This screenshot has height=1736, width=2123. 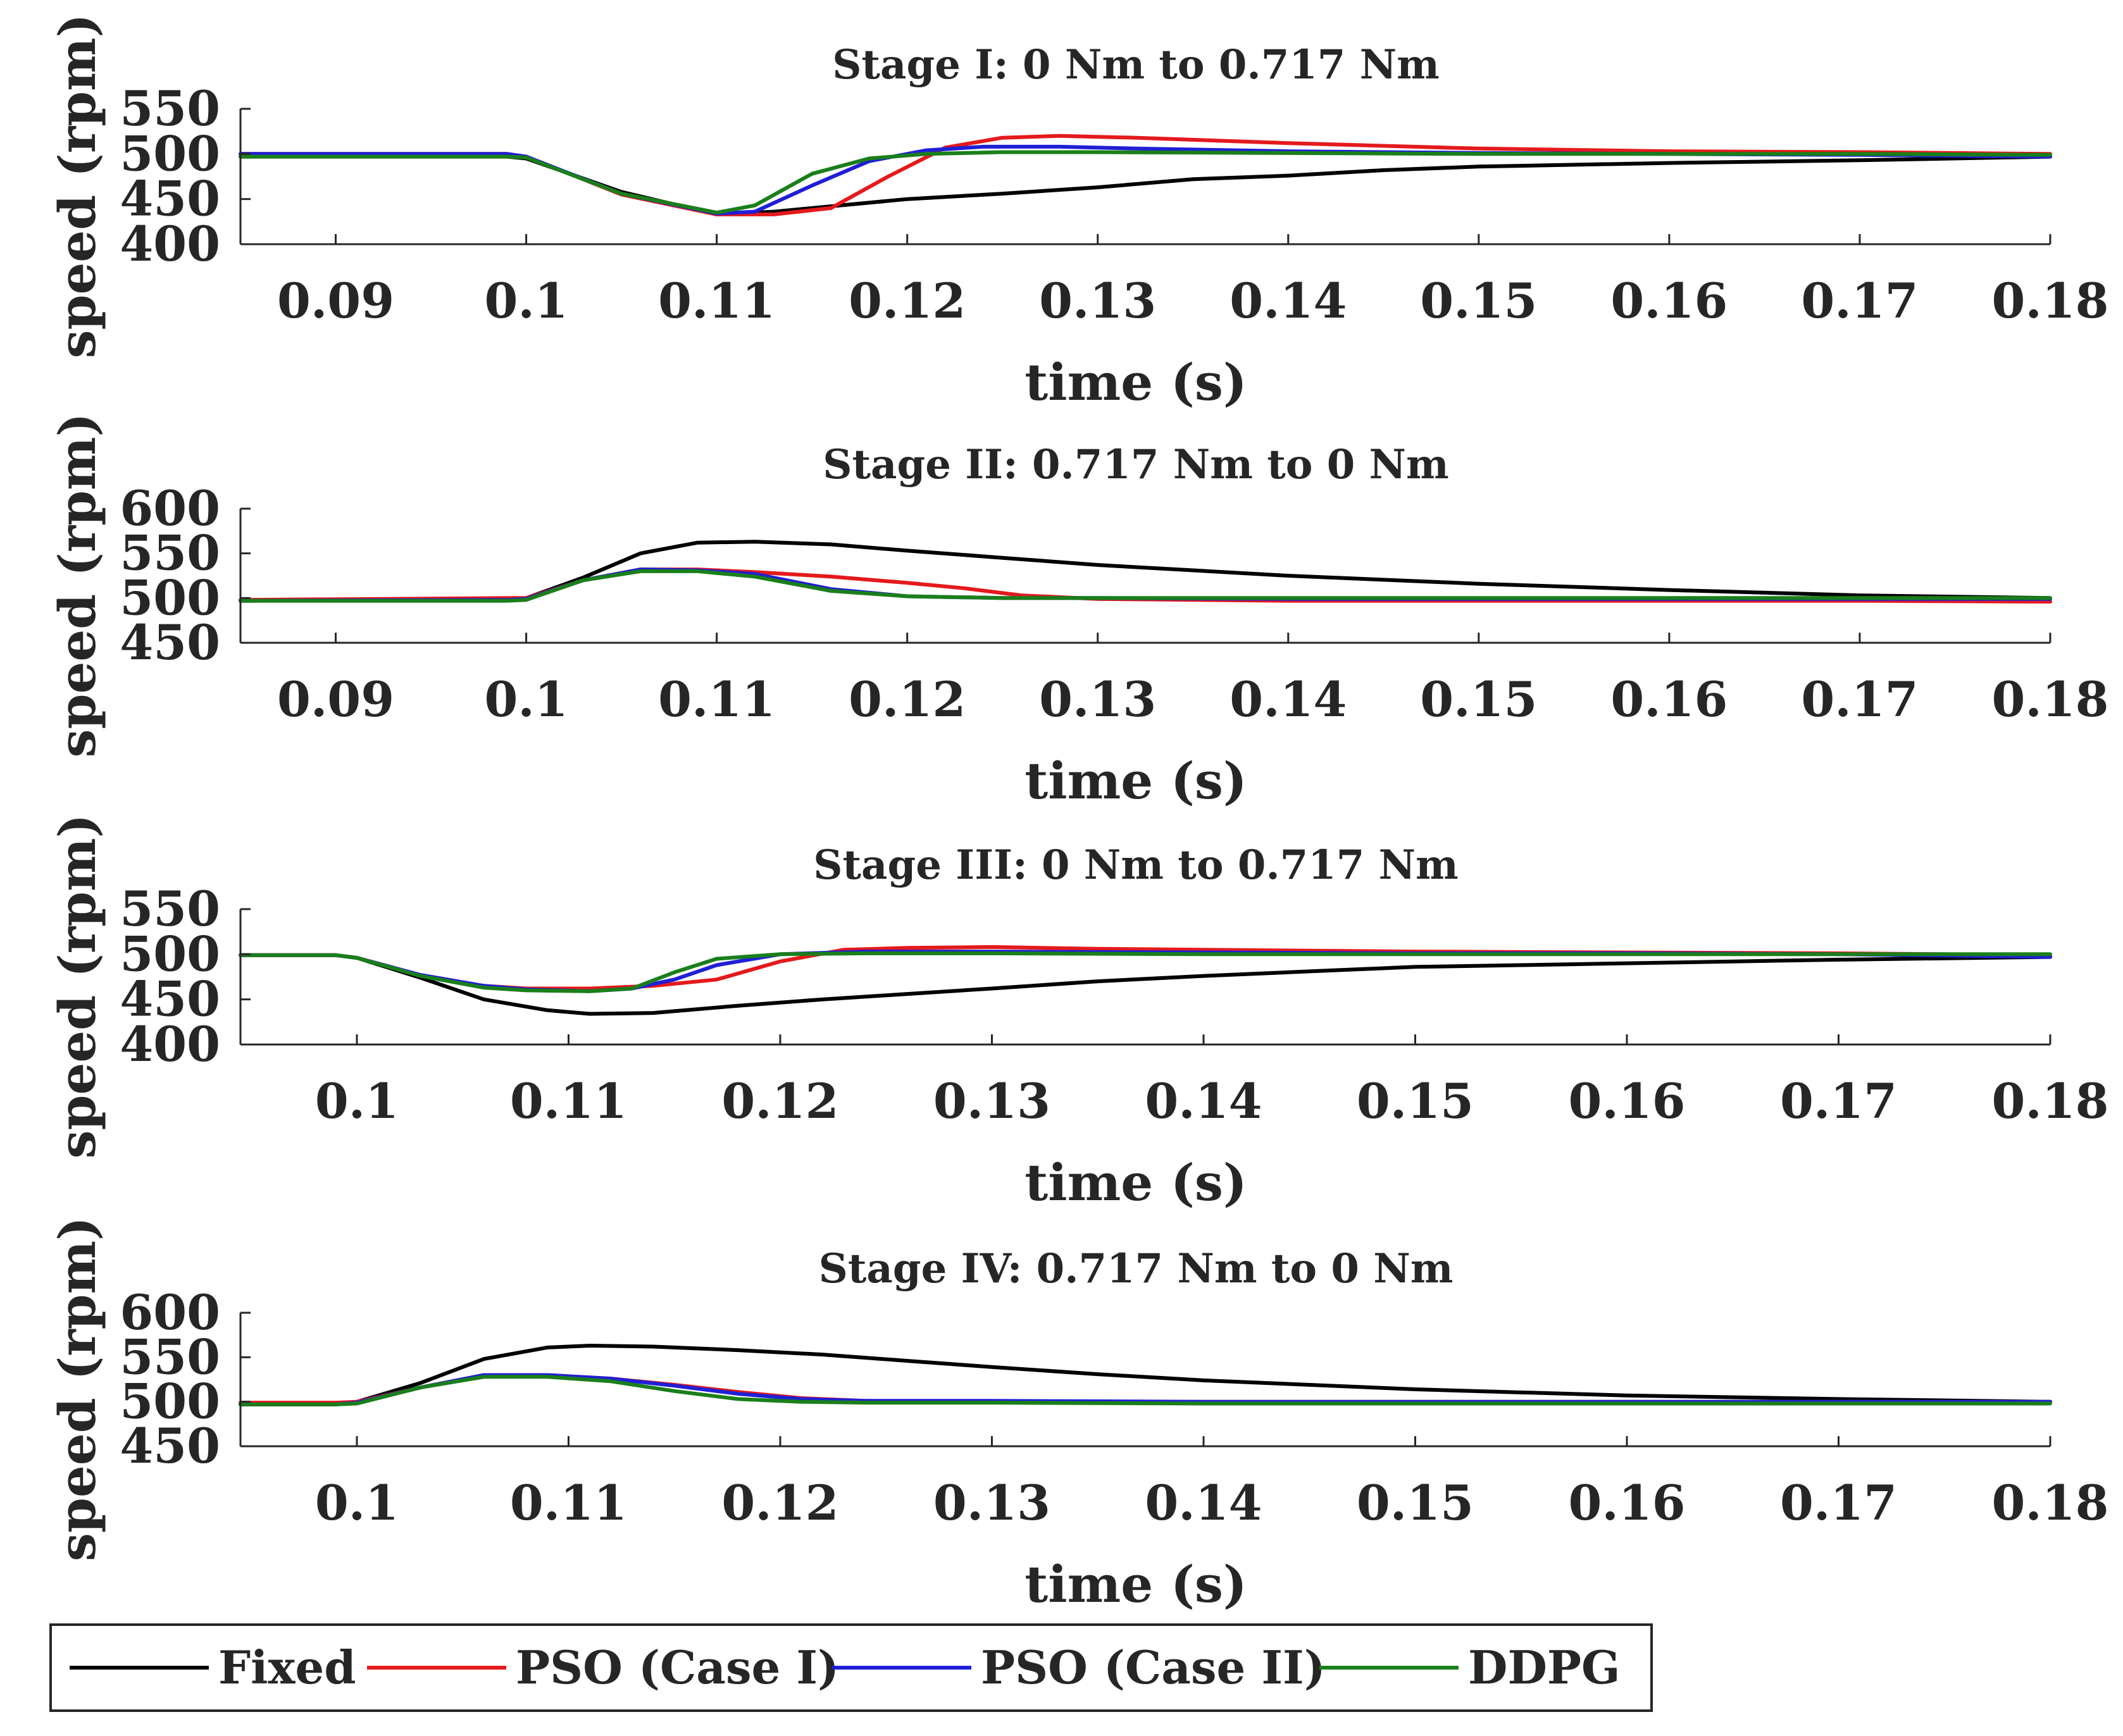 I want to click on panel-title: Stage IV: 0.717 Nm to 0 Nm, so click(x=1136, y=1269).